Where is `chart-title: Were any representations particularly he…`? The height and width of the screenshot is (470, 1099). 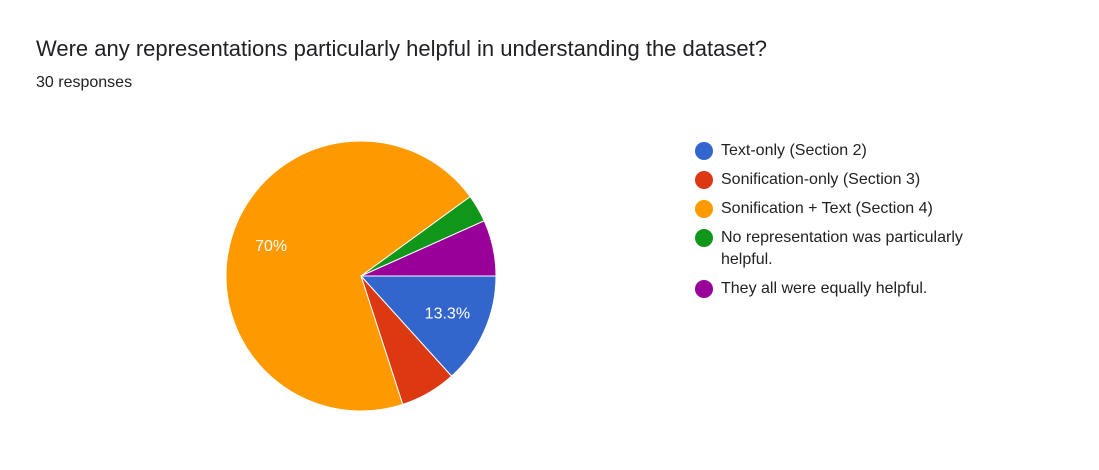 chart-title: Were any representations particularly he… is located at coordinates (401, 48).